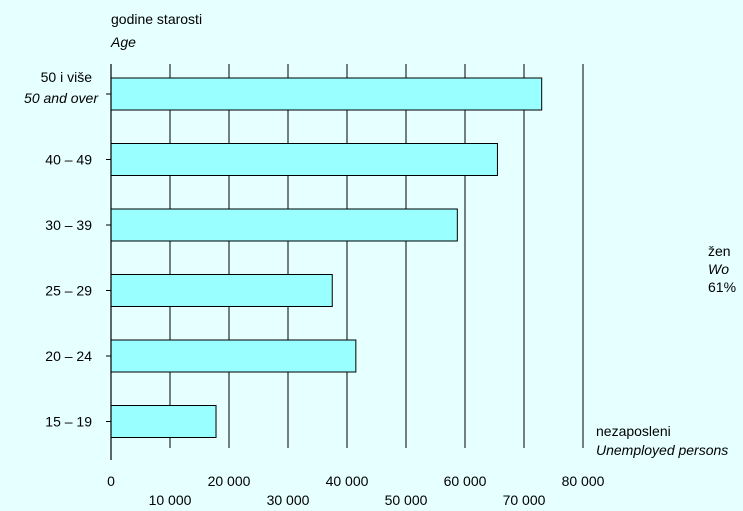 This screenshot has width=743, height=511. What do you see at coordinates (68, 422) in the screenshot?
I see `category-label: 15 – 19` at bounding box center [68, 422].